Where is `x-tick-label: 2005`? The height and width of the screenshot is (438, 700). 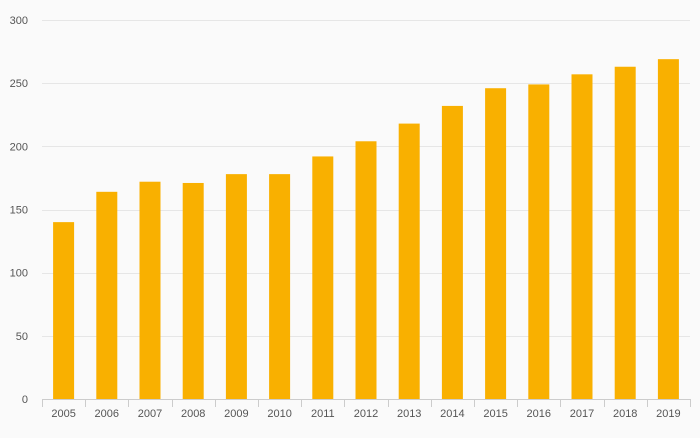
x-tick-label: 2005 is located at coordinates (63, 414).